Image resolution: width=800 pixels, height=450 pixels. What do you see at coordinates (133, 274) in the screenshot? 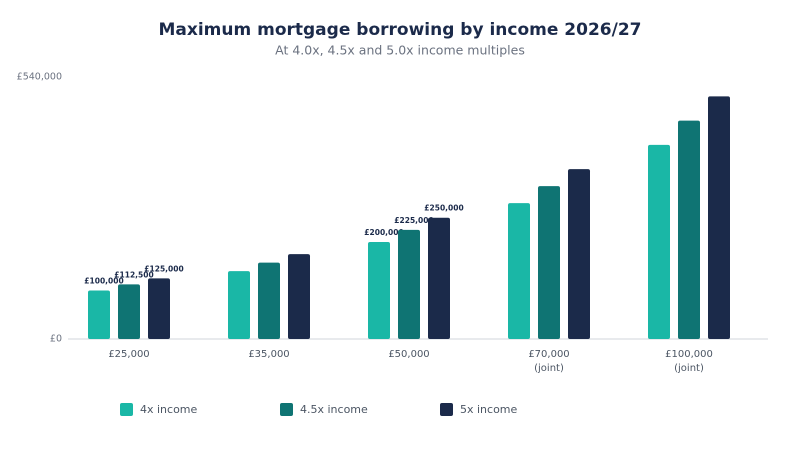
I see `value-label: £112,500` at bounding box center [133, 274].